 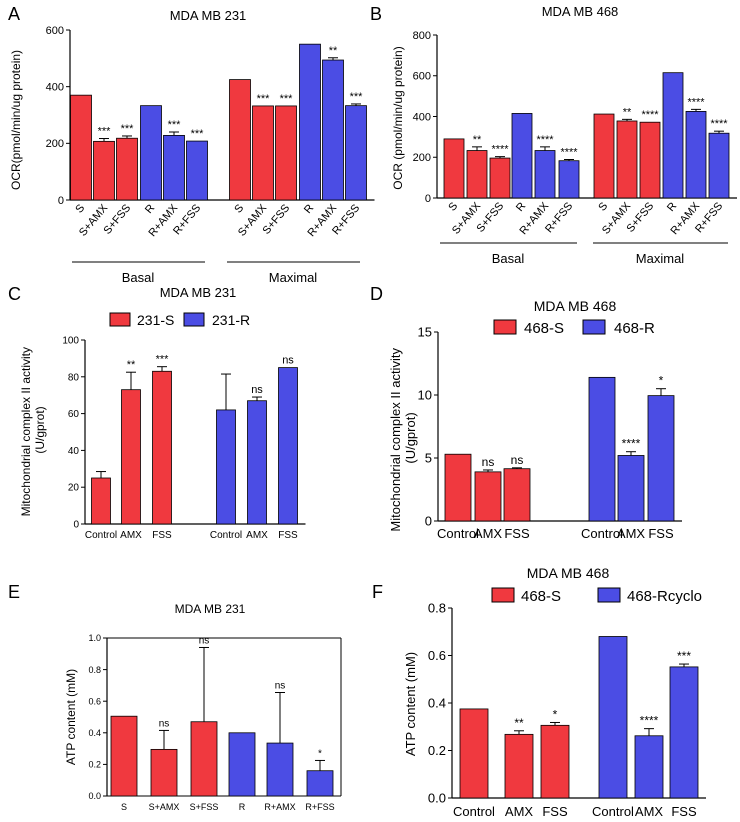 What do you see at coordinates (428, 199) in the screenshot?
I see `y-tick-label-b-0: 0` at bounding box center [428, 199].